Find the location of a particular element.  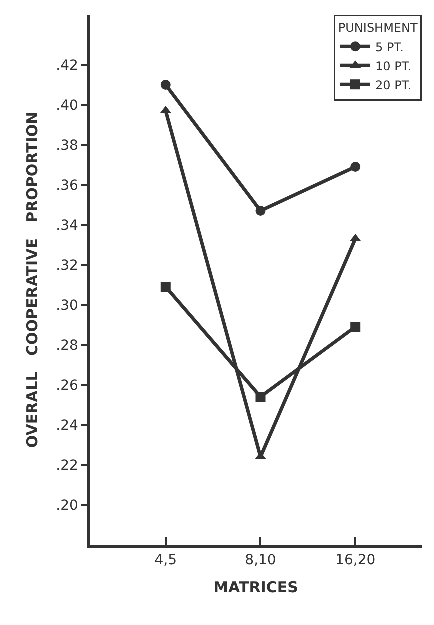

y-tick-label: .34 is located at coordinates (67, 226).